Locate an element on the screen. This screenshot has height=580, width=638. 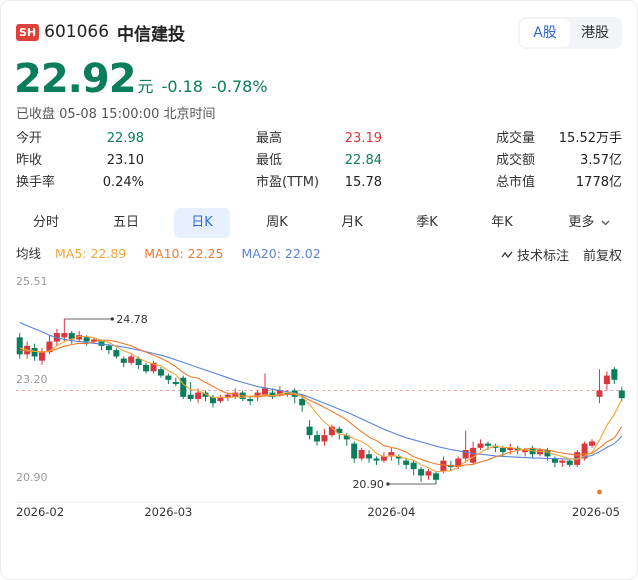
tab-yearly-k: 年K is located at coordinates (502, 222).